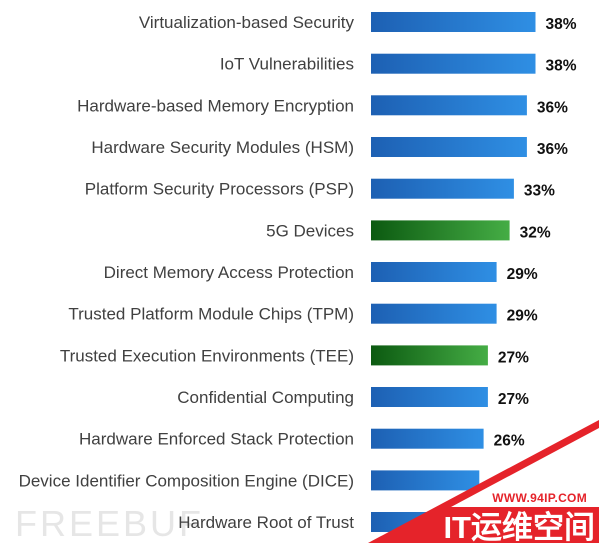  What do you see at coordinates (266, 522) in the screenshot?
I see `category-label: Hardware Root of Trust` at bounding box center [266, 522].